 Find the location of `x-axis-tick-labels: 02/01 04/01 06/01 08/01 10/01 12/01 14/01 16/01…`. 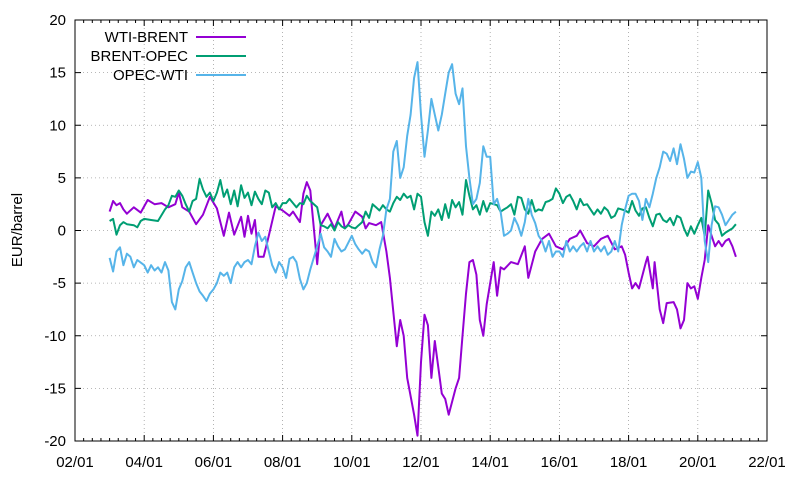

x-axis-tick-labels: 02/01 04/01 06/01 08/01 10/01 12/01 14/01 16/01… is located at coordinates (421, 462).